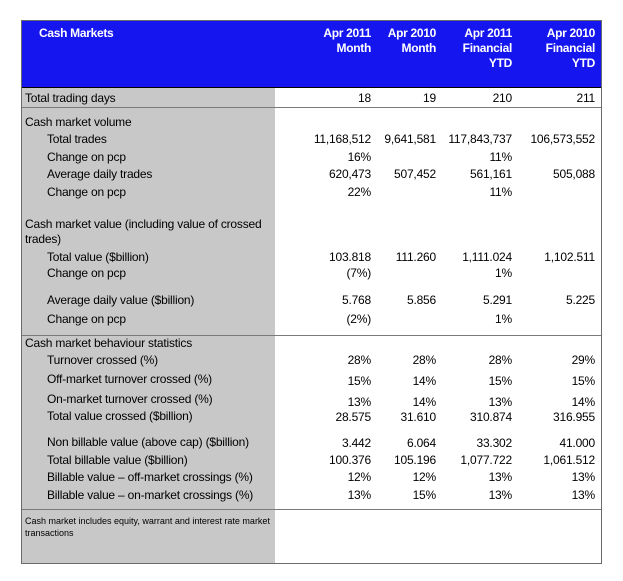  What do you see at coordinates (574, 174) in the screenshot?
I see `cell: 505,088` at bounding box center [574, 174].